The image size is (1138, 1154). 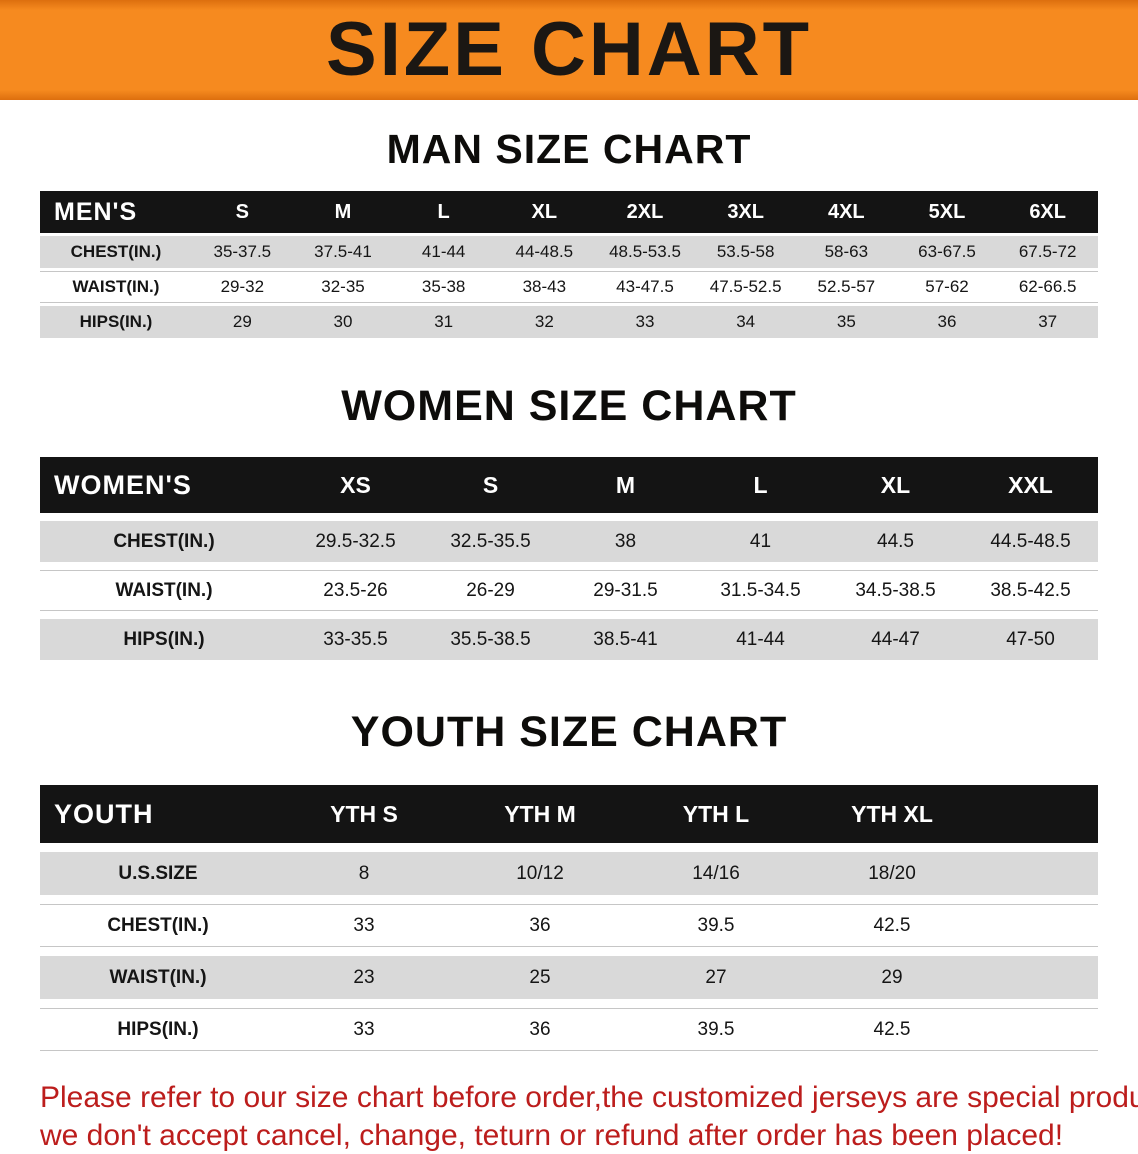 What do you see at coordinates (355, 485) in the screenshot?
I see `column-header: XS` at bounding box center [355, 485].